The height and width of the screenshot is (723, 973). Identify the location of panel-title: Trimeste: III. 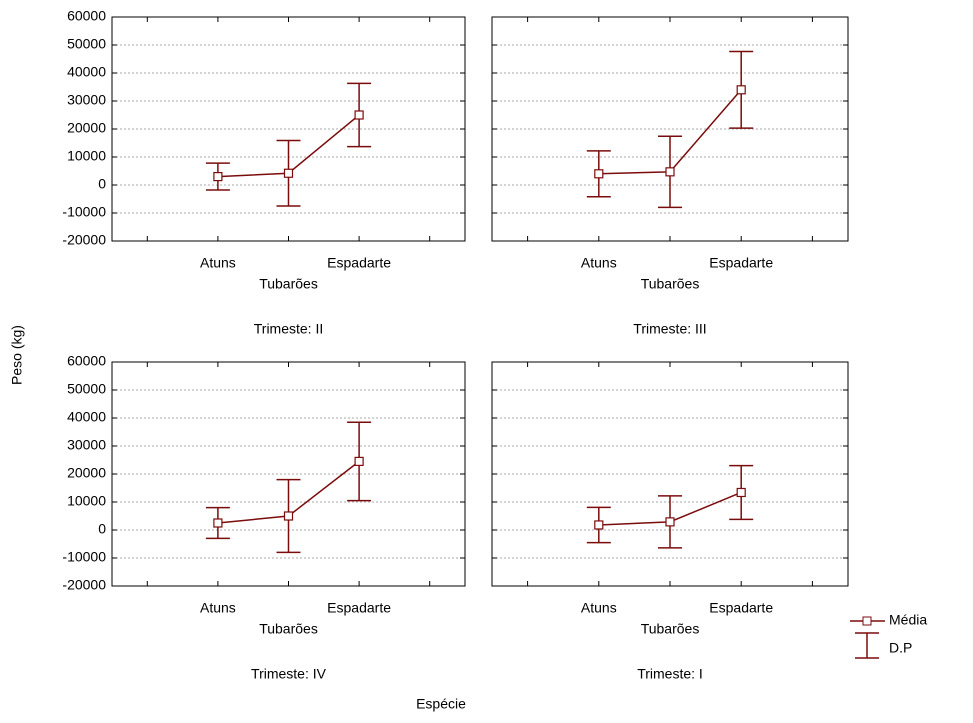
(669, 329).